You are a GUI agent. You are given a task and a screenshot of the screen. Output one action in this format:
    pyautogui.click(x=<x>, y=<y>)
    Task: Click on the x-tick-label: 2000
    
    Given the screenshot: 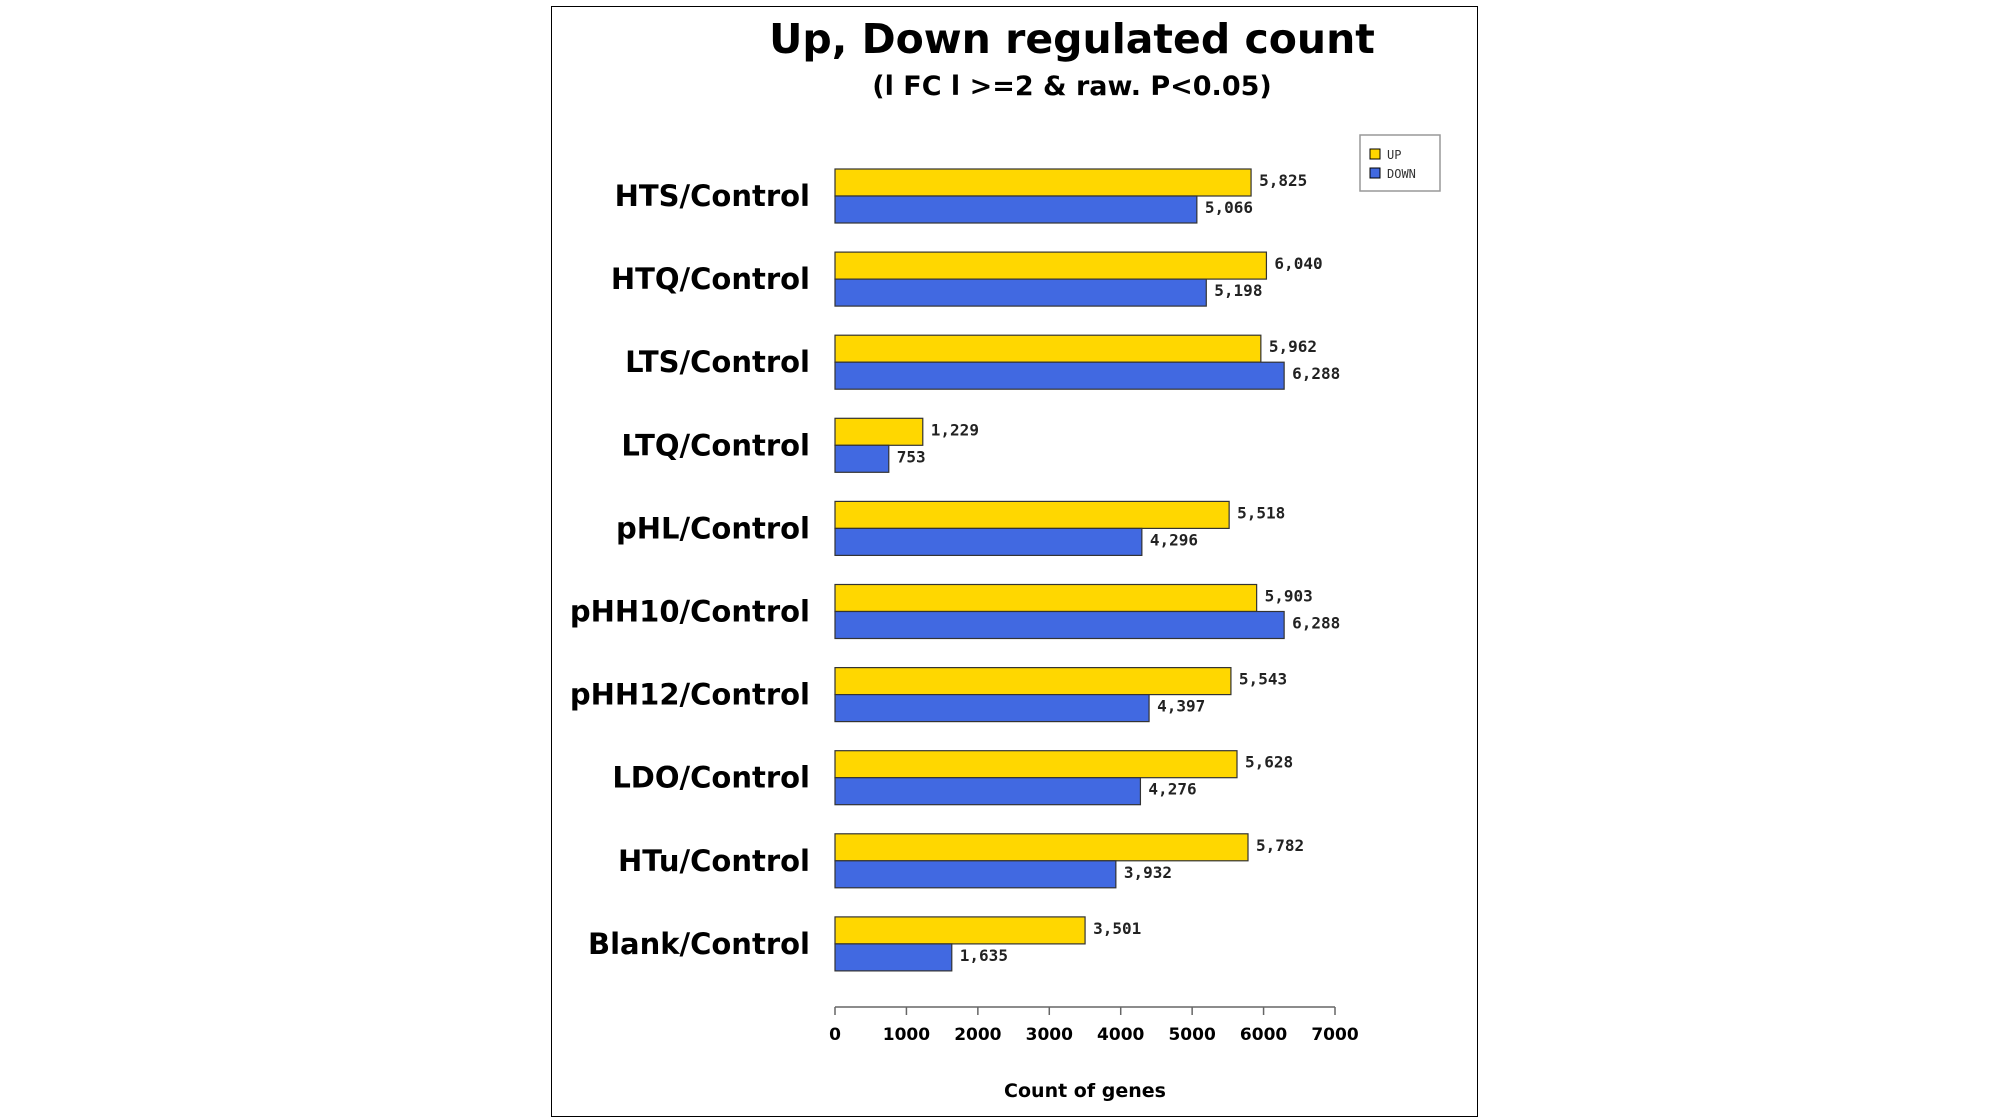 What is the action you would take?
    pyautogui.click(x=977, y=1035)
    